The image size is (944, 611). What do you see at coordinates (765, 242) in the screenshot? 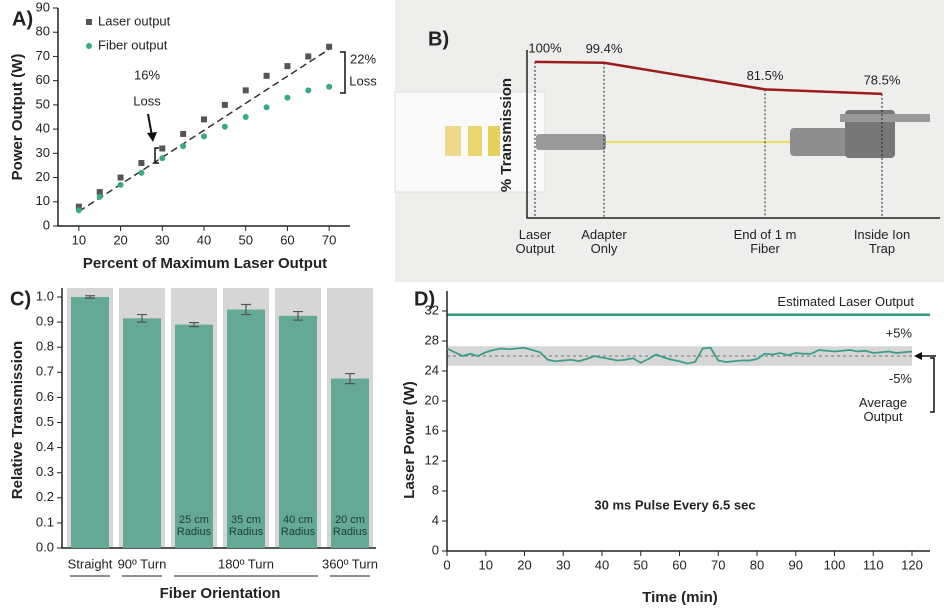
I see `x-tick-label-box: End of 1 m Fiber` at bounding box center [765, 242].